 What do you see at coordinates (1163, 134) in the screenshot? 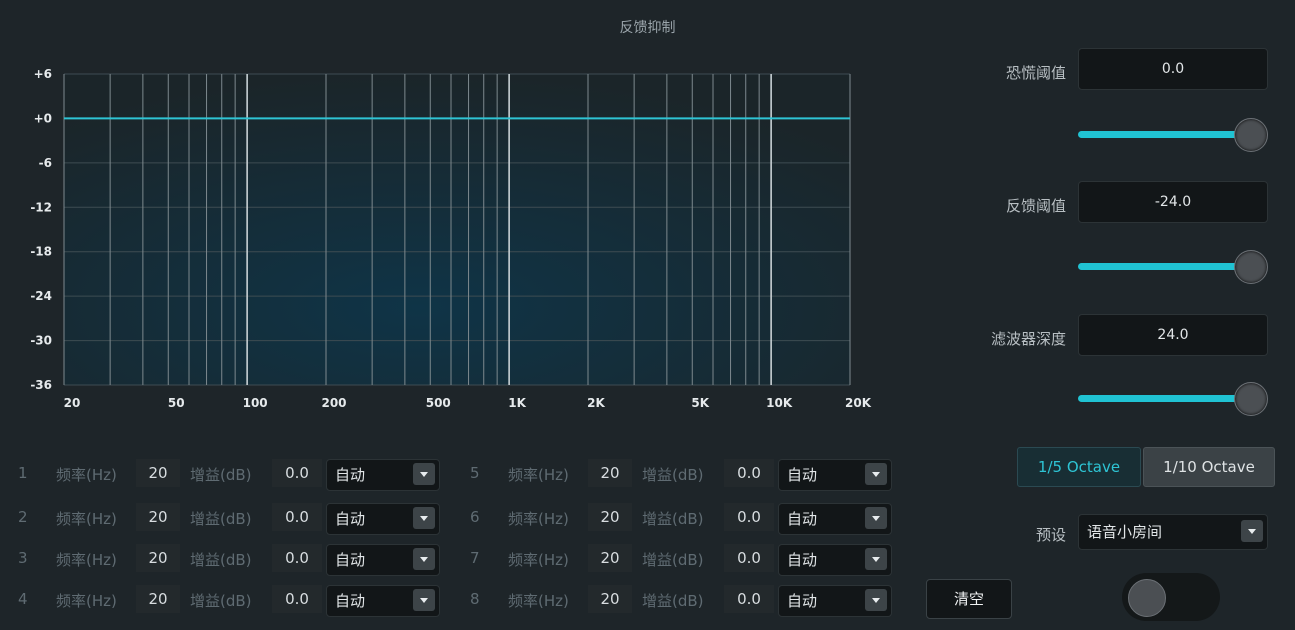
I see `panic-slider-track` at bounding box center [1163, 134].